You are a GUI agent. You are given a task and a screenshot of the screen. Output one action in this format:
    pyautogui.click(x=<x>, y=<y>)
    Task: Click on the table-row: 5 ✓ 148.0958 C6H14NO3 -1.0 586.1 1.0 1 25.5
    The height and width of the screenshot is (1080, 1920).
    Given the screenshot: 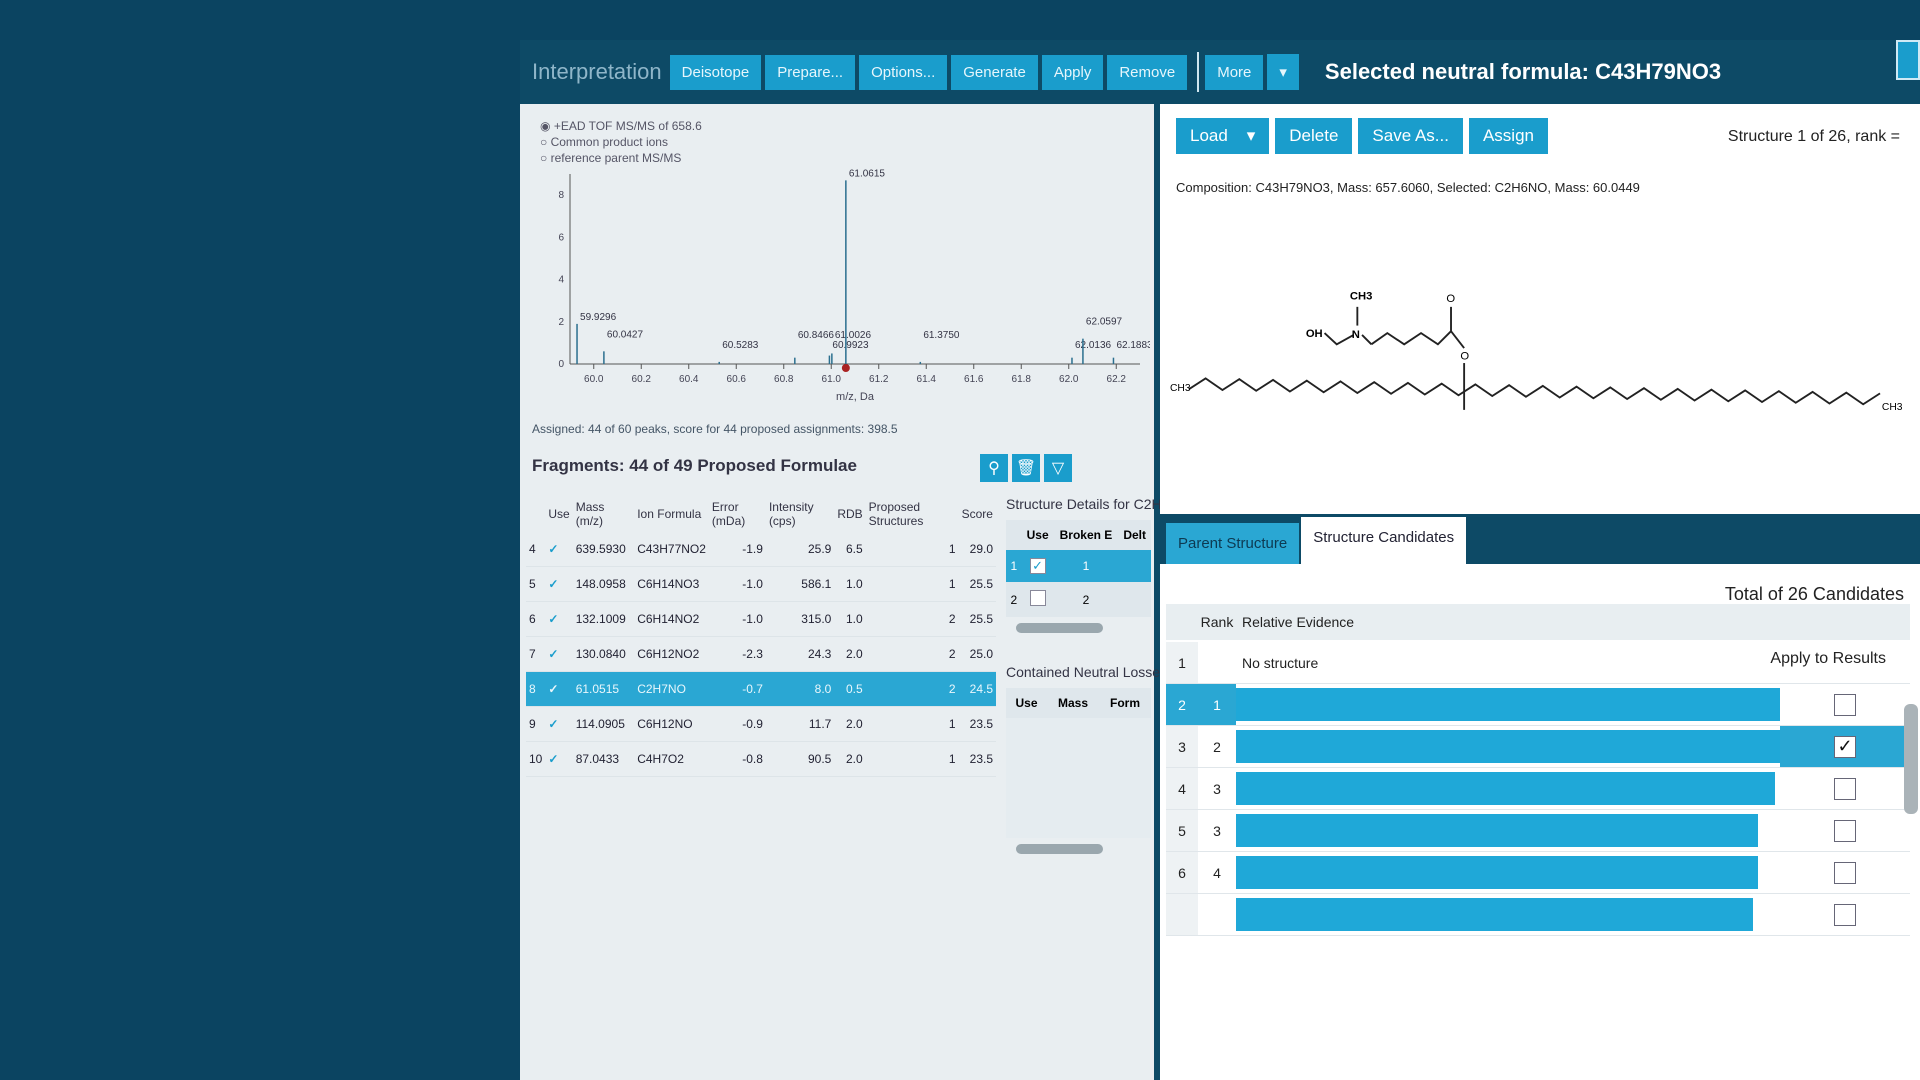 What is the action you would take?
    pyautogui.click(x=761, y=584)
    